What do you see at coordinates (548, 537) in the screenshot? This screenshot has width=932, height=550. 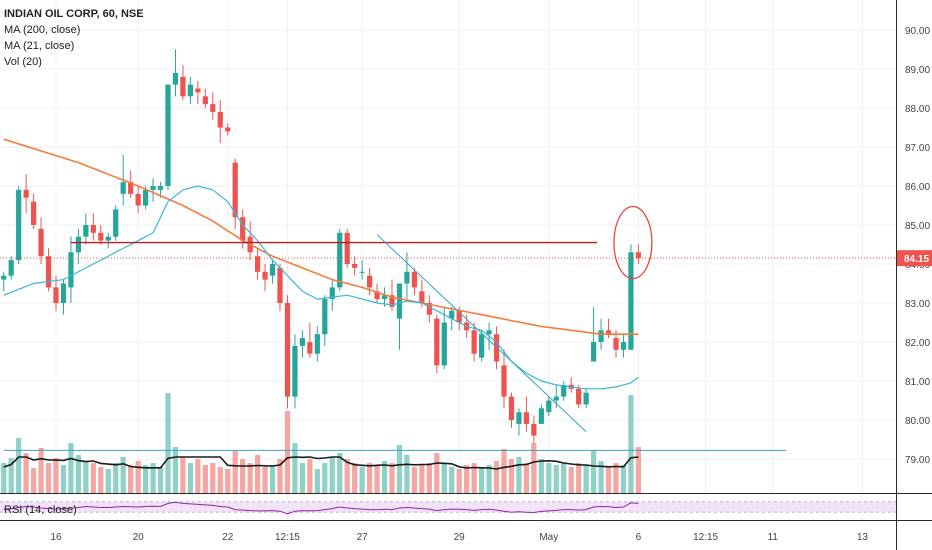 I see `x-tick-label: May` at bounding box center [548, 537].